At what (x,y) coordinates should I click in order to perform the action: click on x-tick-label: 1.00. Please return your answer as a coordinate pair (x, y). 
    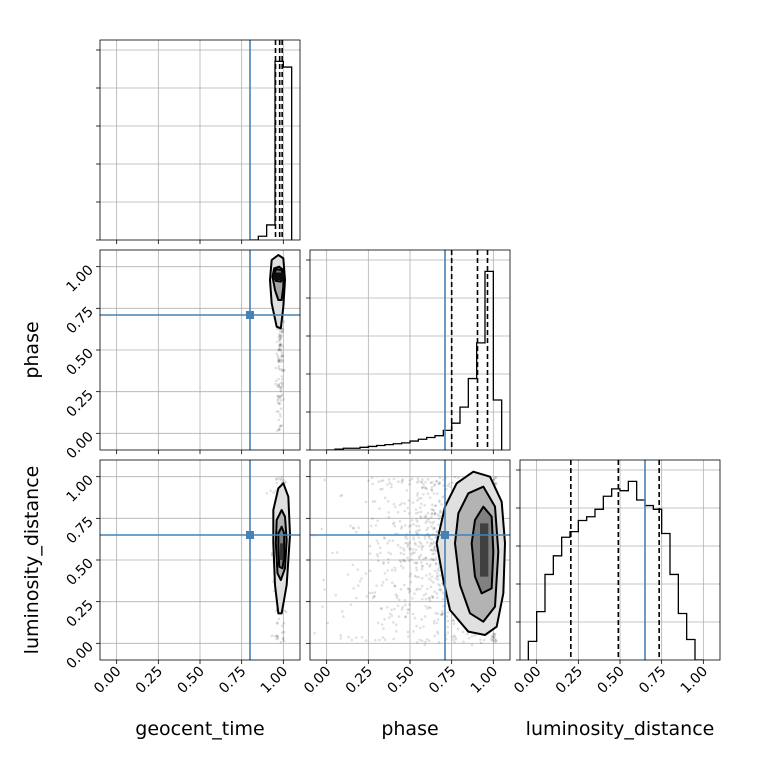
    Looking at the image, I should click on (484, 680).